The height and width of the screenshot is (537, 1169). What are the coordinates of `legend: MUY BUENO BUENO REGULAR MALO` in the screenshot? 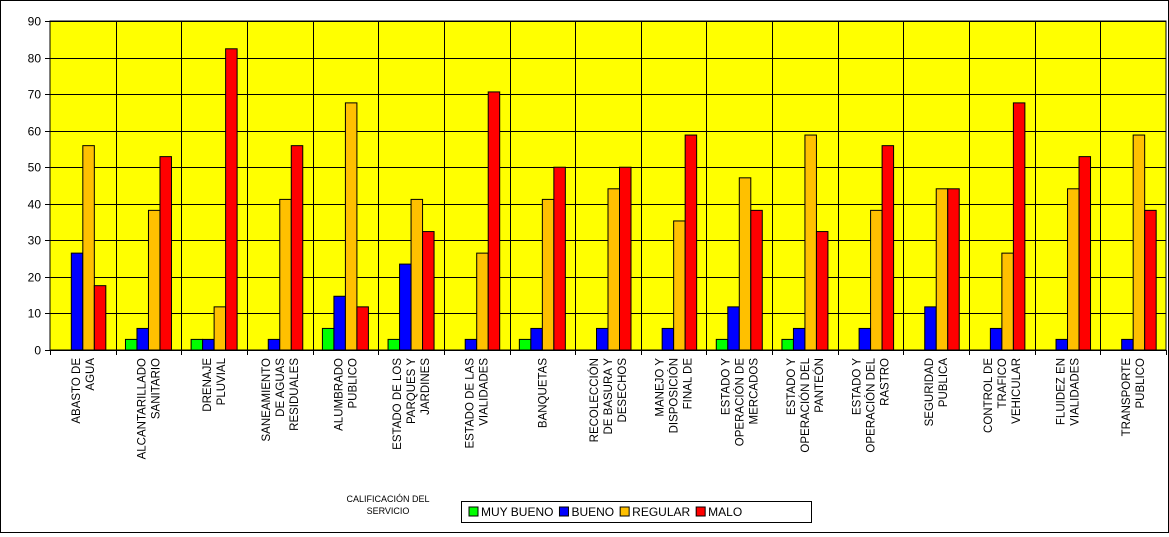 It's located at (636, 512).